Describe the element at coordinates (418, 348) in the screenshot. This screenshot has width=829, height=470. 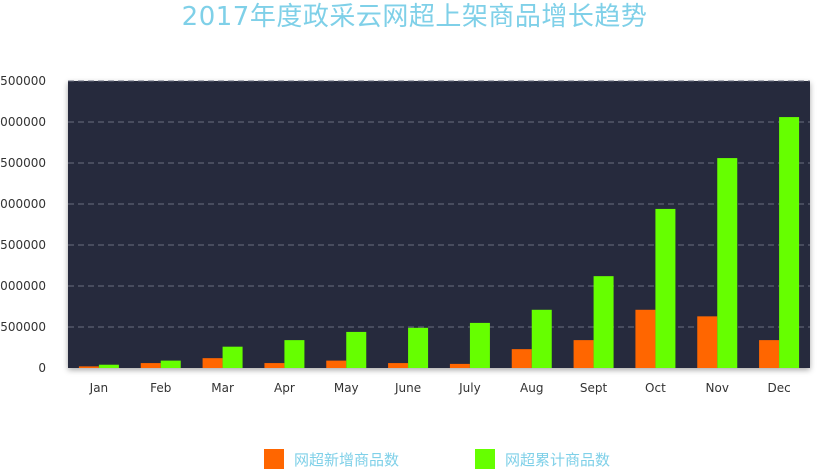
I see `bar-cumulative-june` at that location.